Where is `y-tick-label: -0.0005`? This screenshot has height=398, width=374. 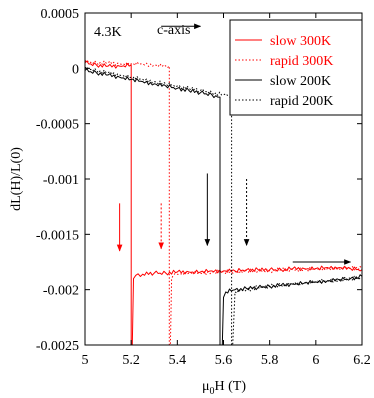
y-tick-label: -0.0005 is located at coordinates (57, 125).